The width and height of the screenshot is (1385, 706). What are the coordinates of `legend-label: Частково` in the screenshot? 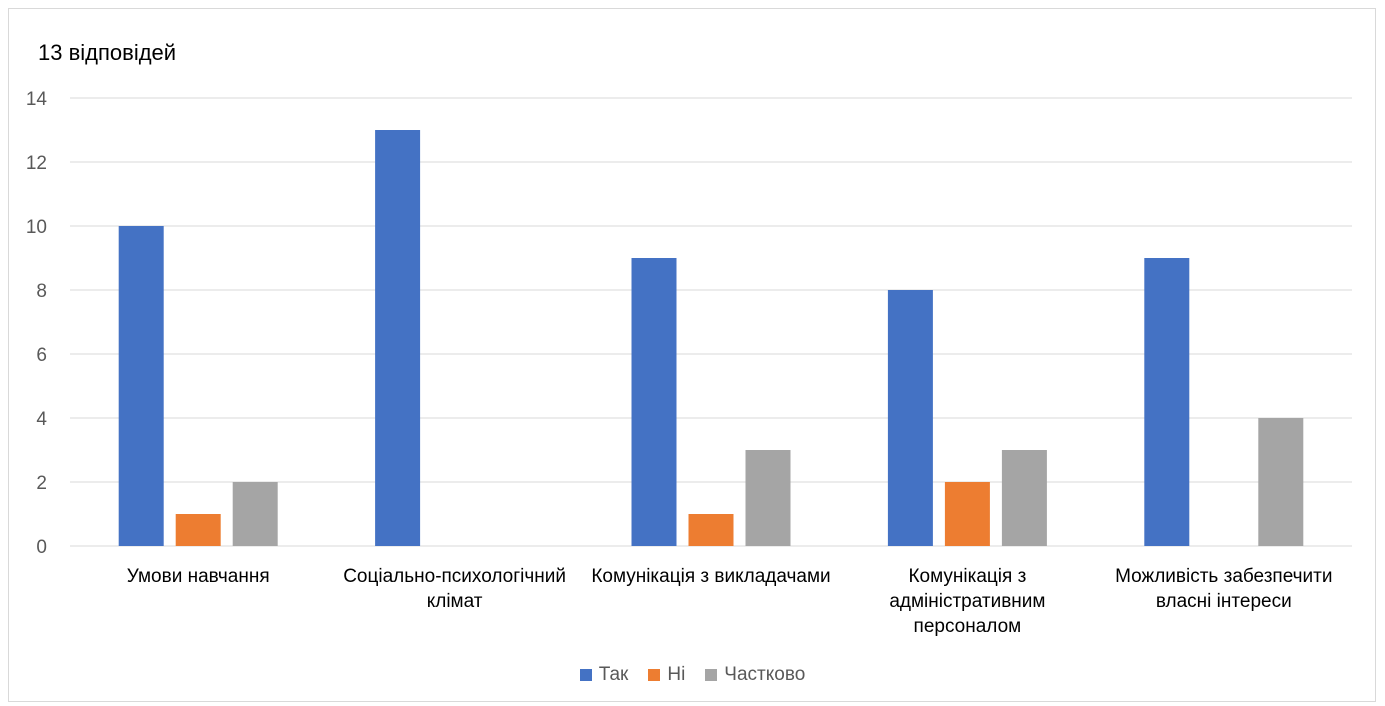 It's located at (765, 674).